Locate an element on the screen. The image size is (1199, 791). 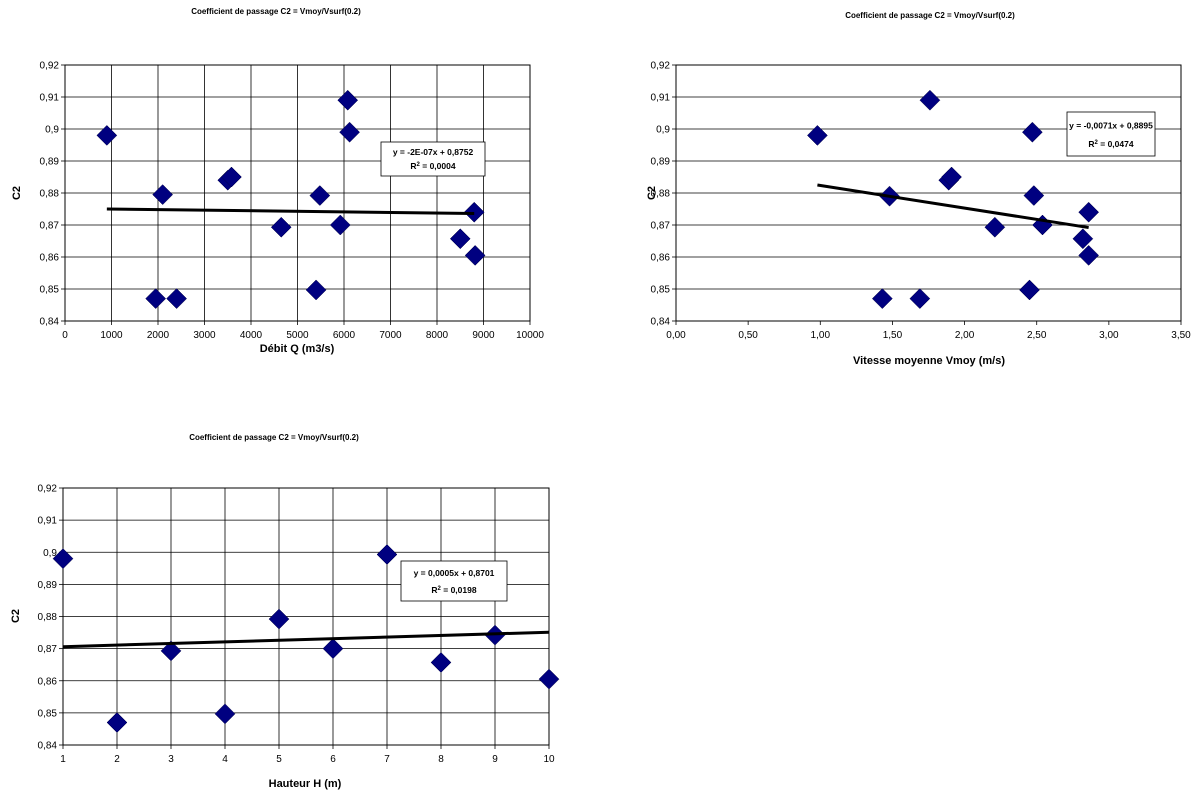
x-tick-label: 3,00 is located at coordinates (1109, 335).